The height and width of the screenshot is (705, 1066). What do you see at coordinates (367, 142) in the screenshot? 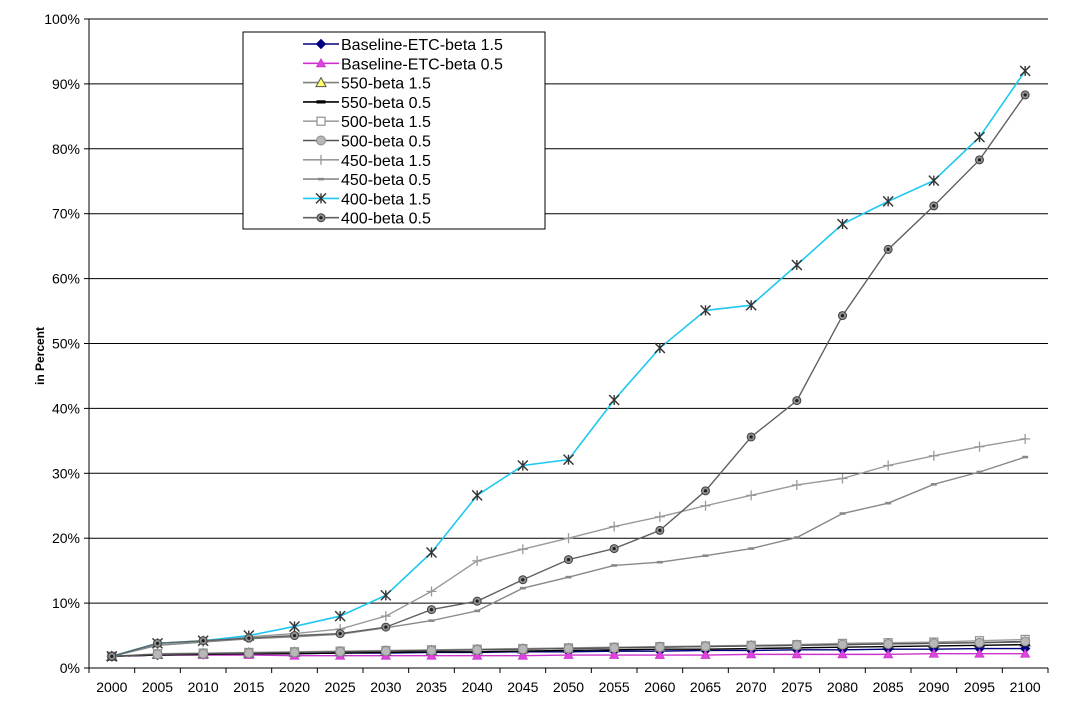
I see `legend-item: 500-beta 0.5` at bounding box center [367, 142].